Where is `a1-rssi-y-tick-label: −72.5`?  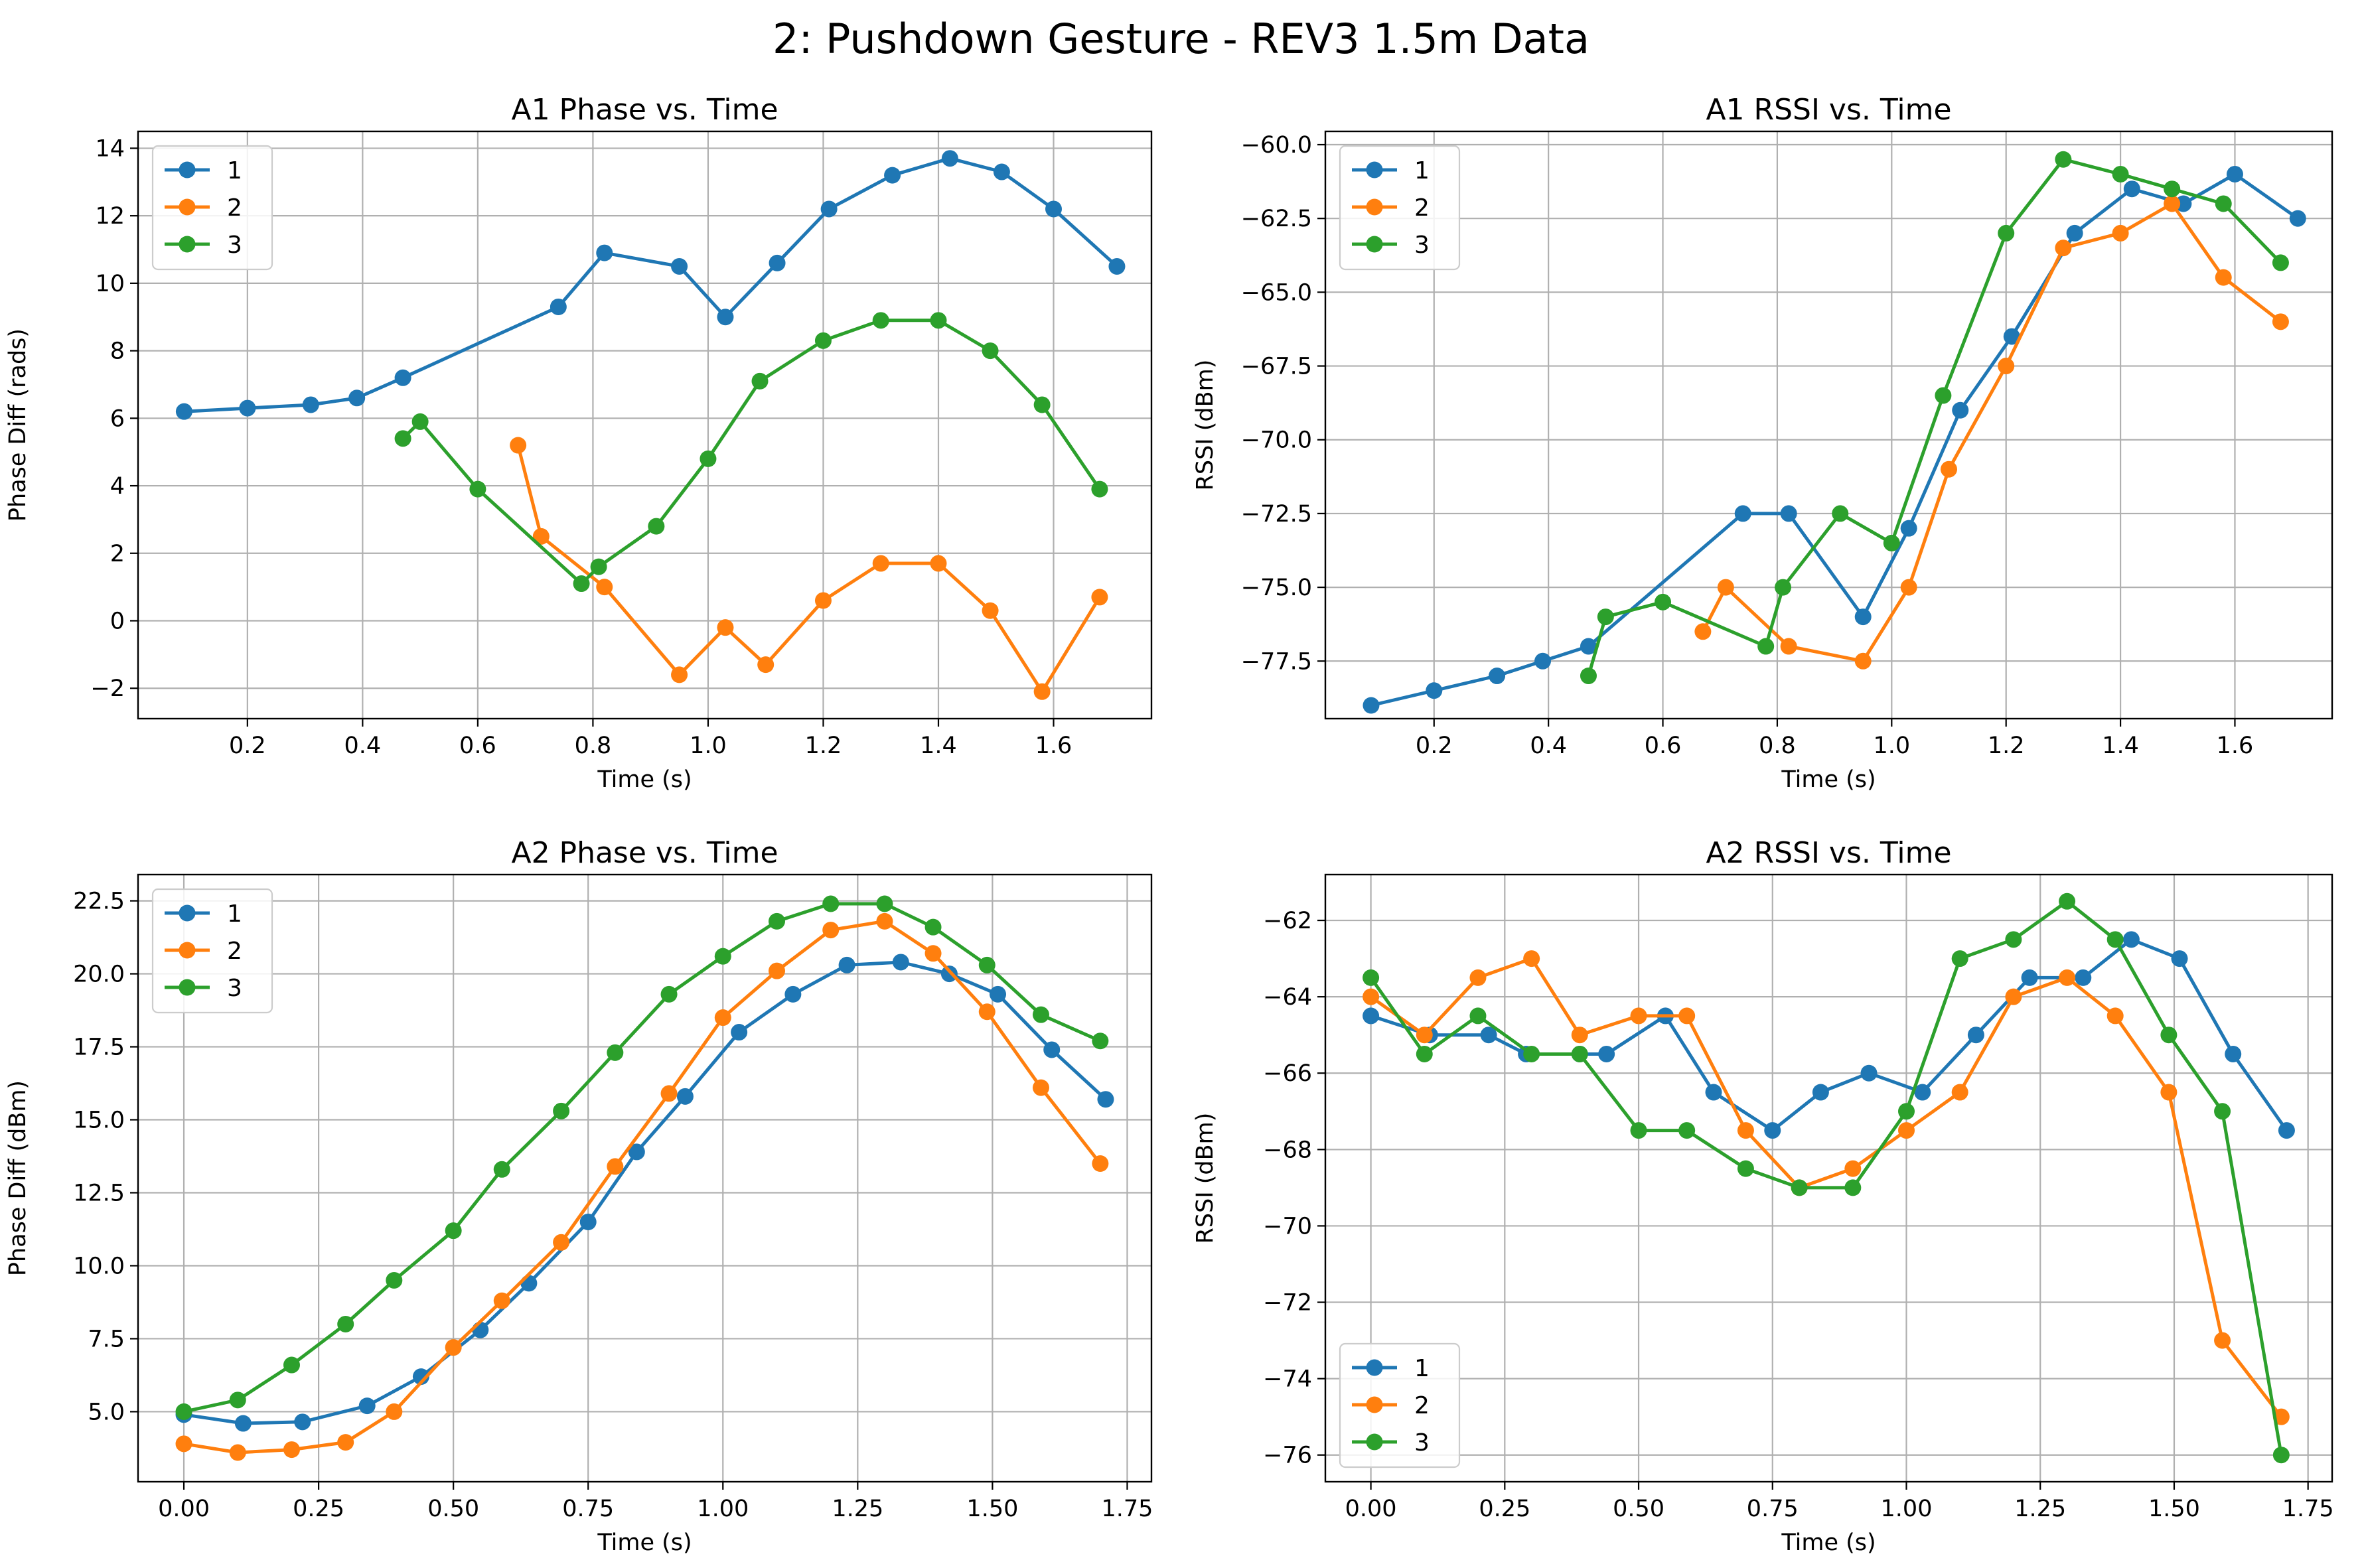 a1-rssi-y-tick-label: −72.5 is located at coordinates (1276, 514).